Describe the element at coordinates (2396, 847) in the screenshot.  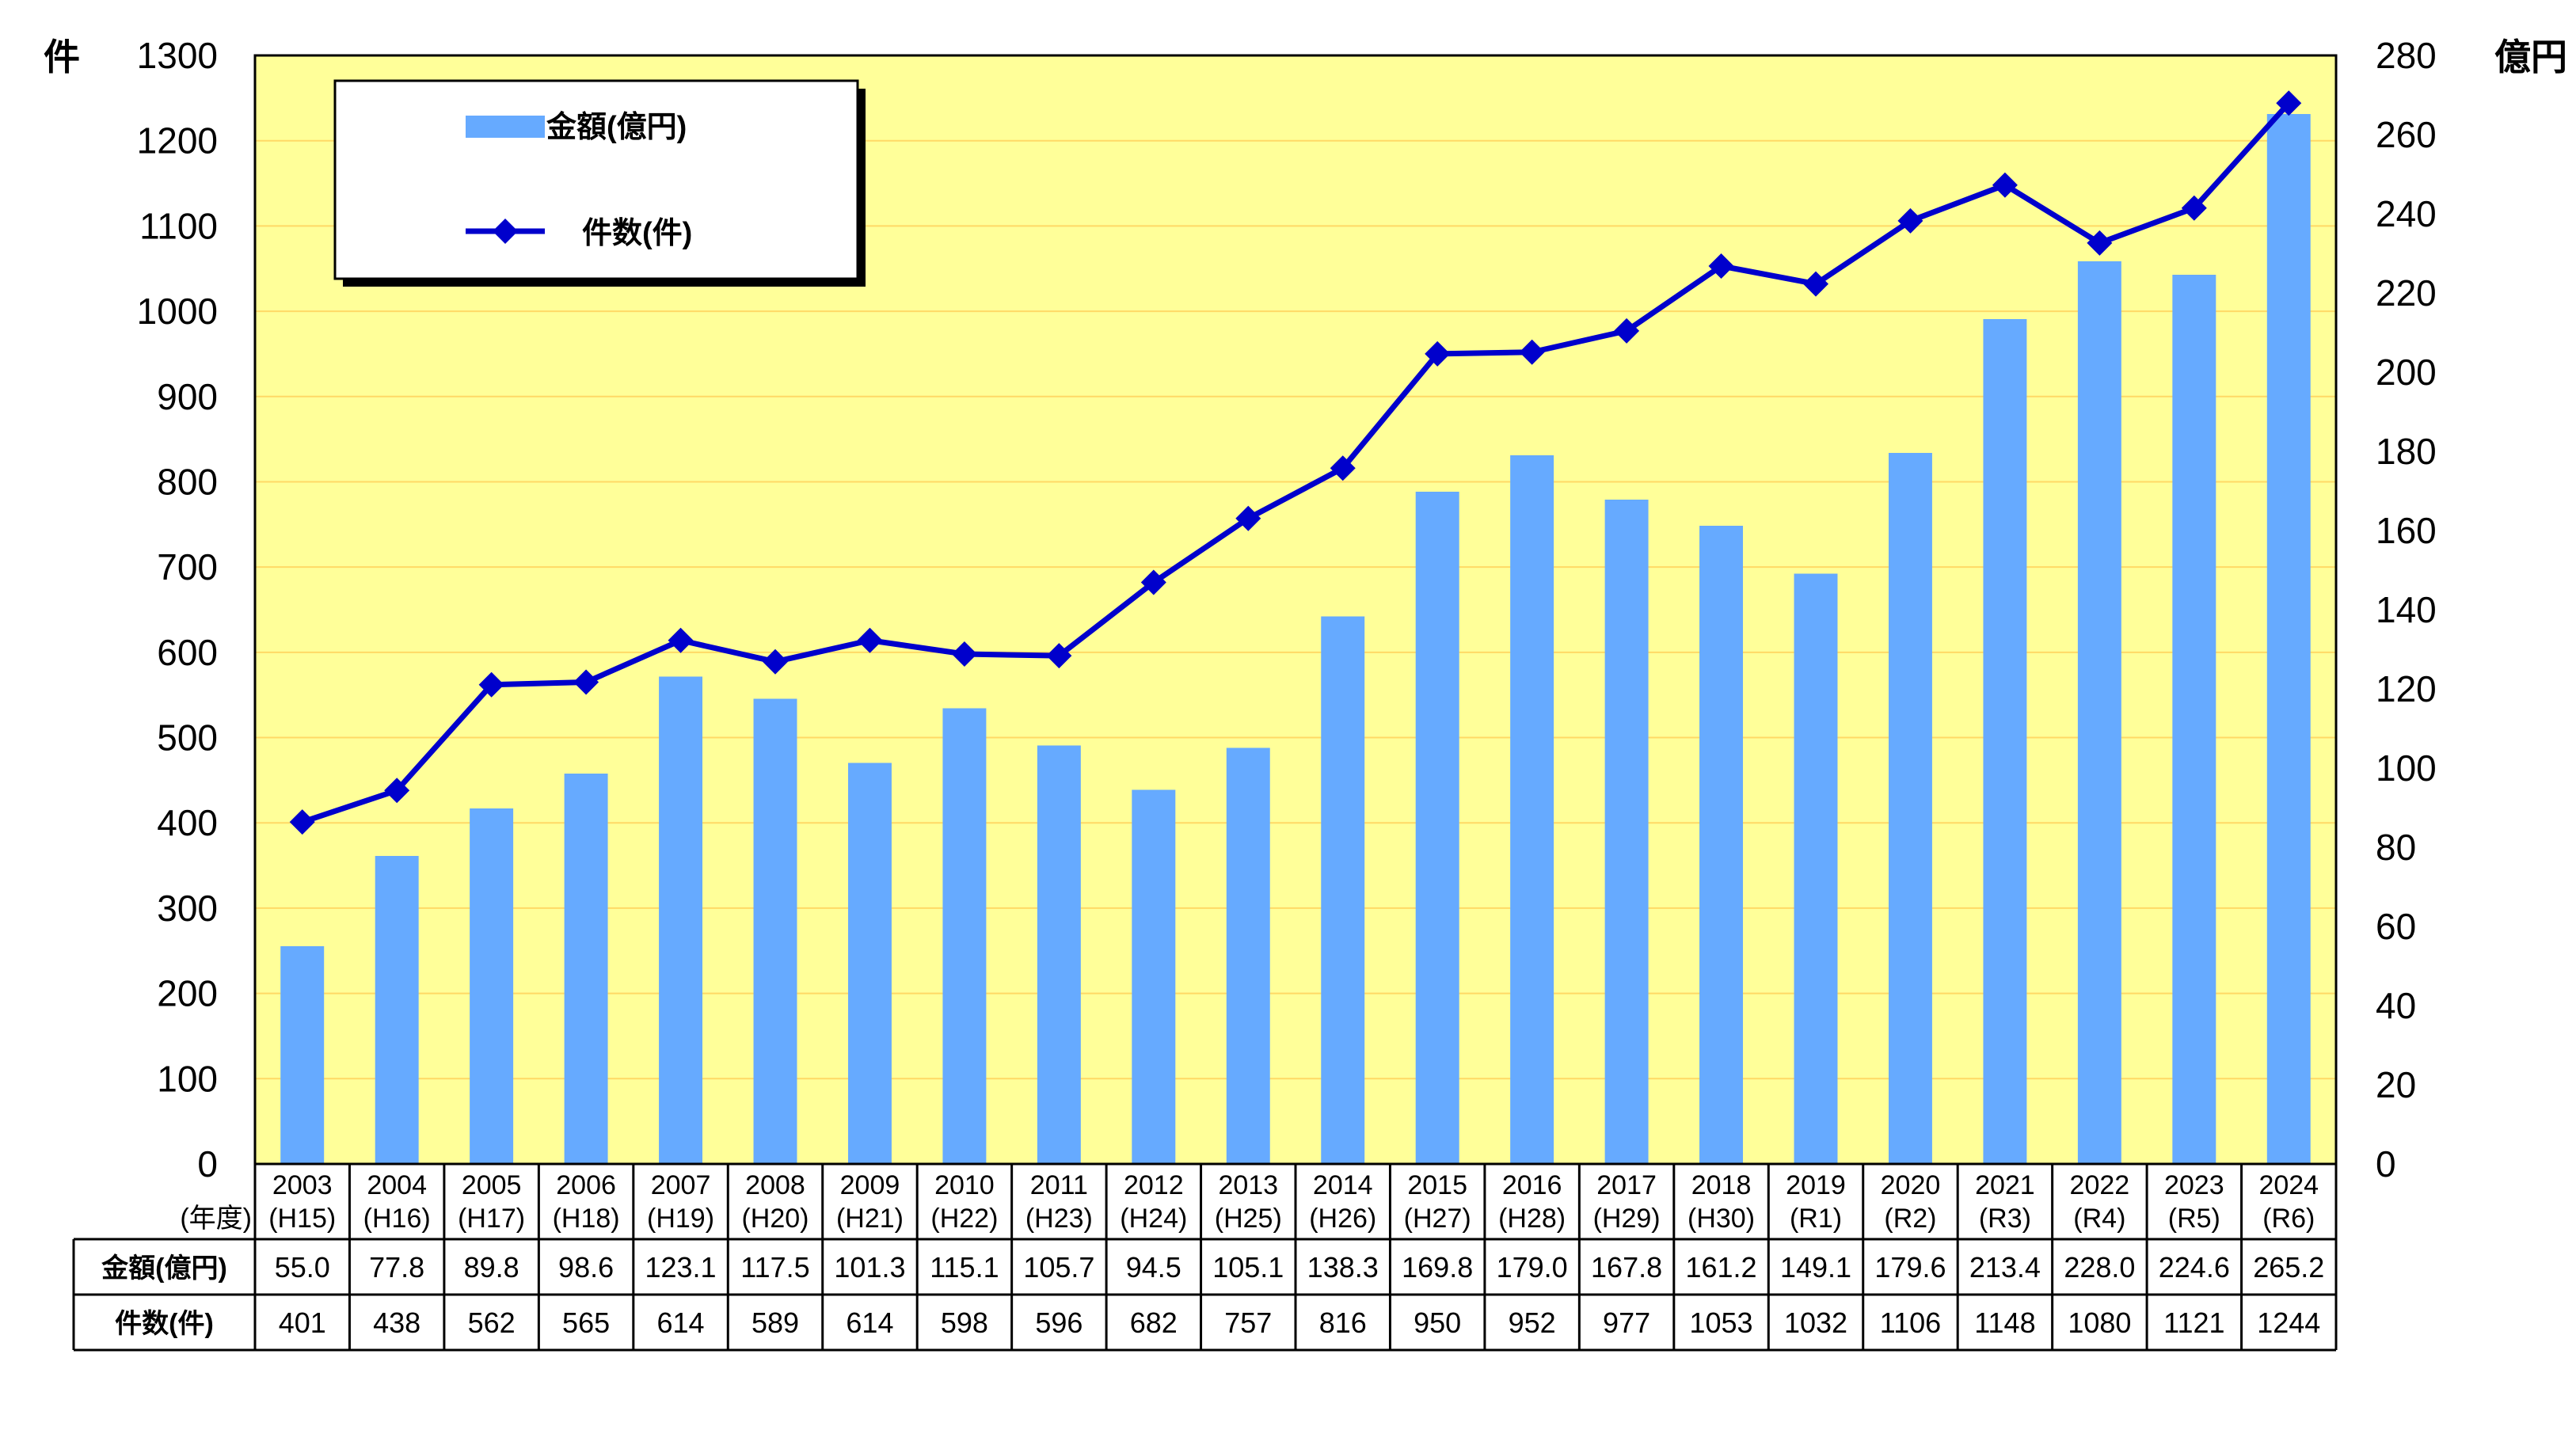
I see `right-axis-tick: 80` at that location.